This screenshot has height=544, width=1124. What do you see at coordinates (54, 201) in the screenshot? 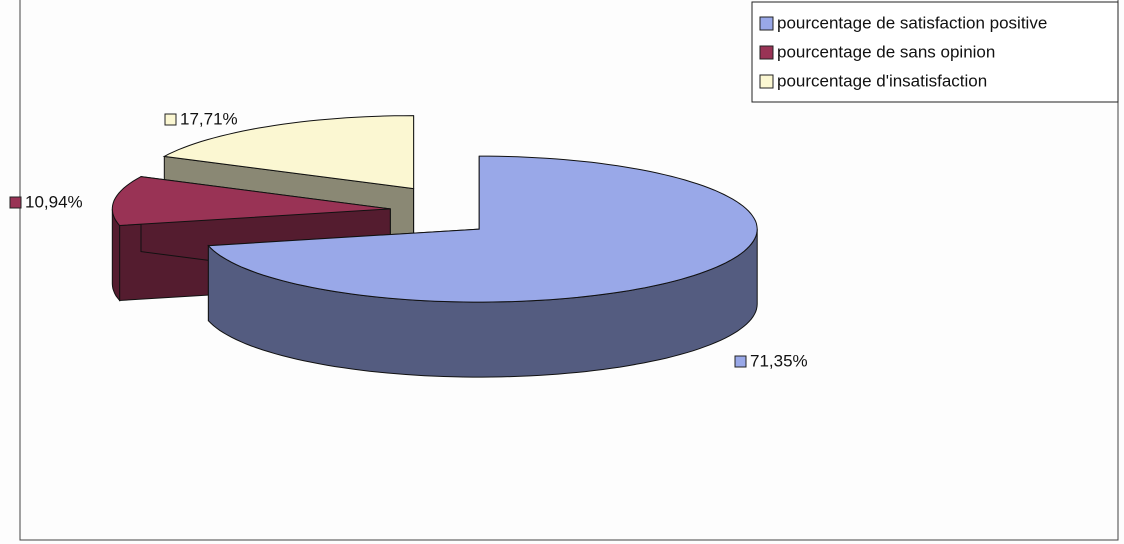
I see `data-label: 10,94%` at bounding box center [54, 201].